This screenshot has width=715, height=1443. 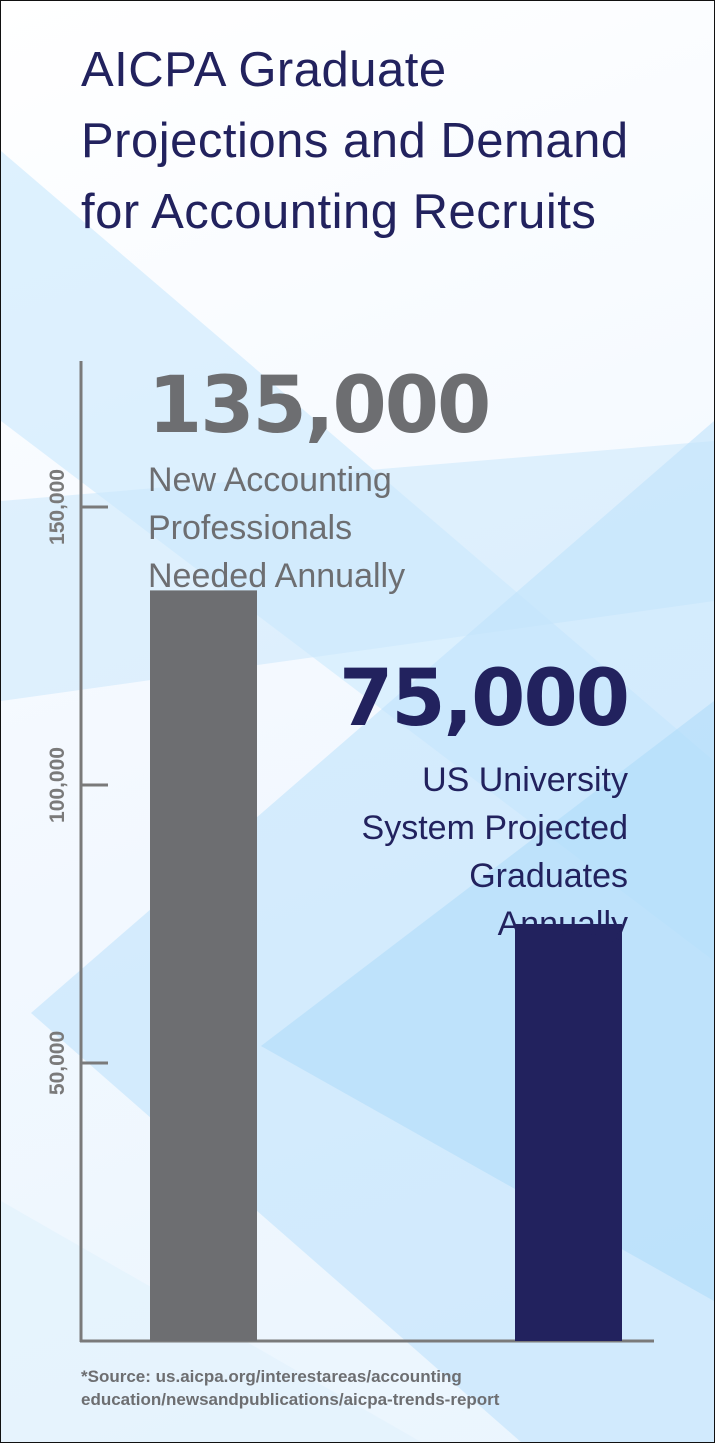 What do you see at coordinates (57, 785) in the screenshot?
I see `y-tick-label: 100,000` at bounding box center [57, 785].